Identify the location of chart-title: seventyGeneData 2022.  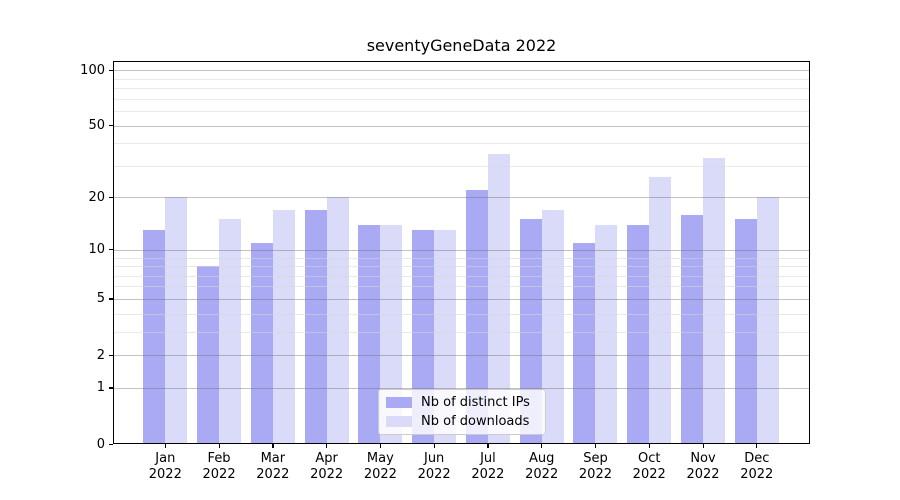
(461, 45).